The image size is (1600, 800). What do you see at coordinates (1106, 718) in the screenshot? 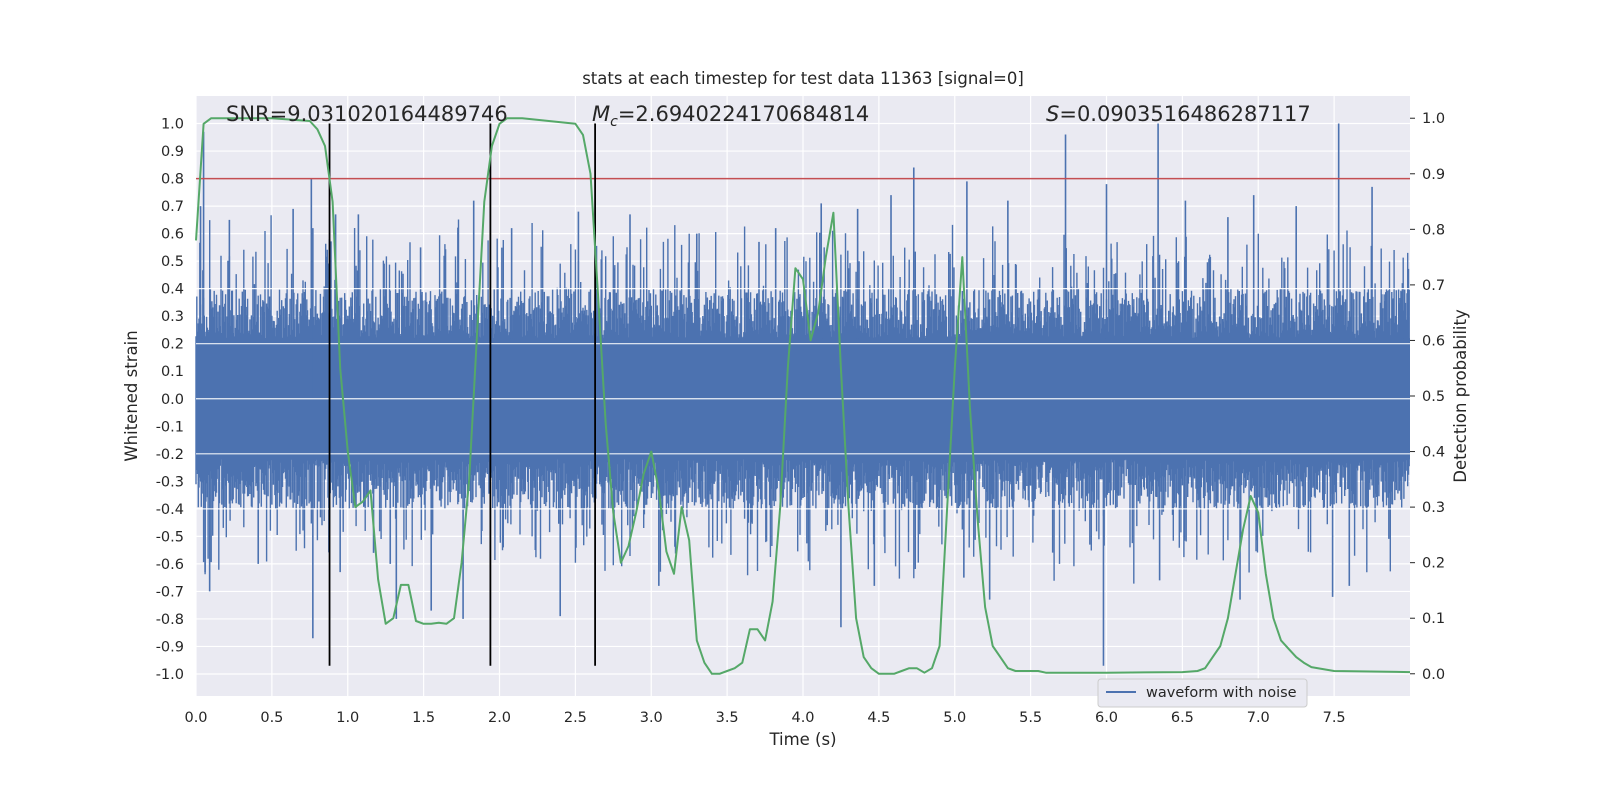
I see `x-tick-label: 6.0` at bounding box center [1106, 718].